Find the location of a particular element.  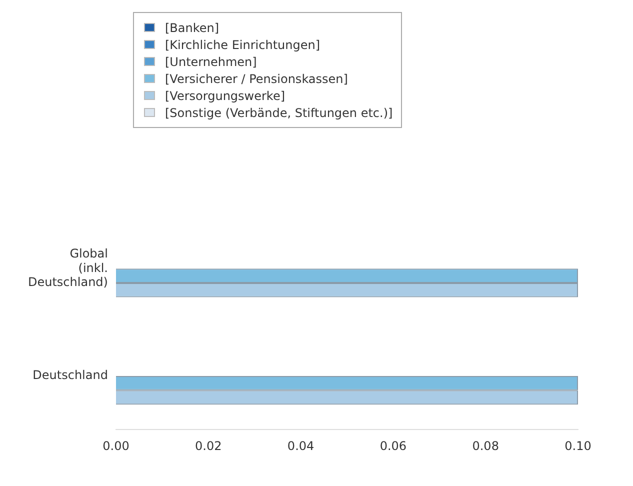

y-tick-label: Deutschland is located at coordinates (70, 375).